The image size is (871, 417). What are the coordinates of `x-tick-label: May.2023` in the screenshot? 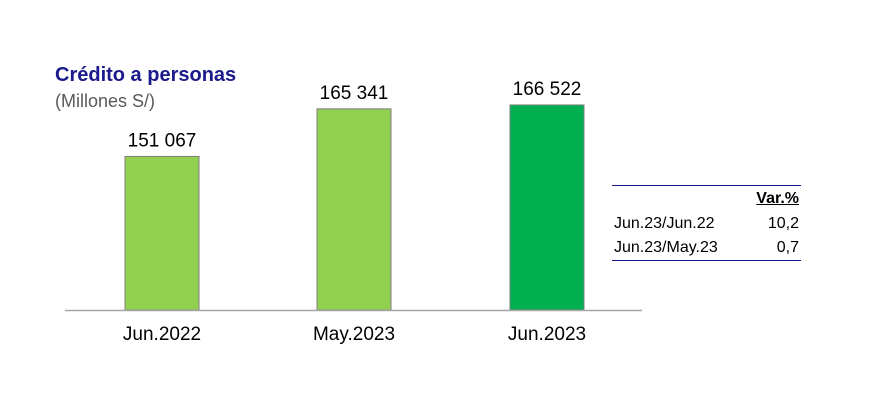 It's located at (354, 334).